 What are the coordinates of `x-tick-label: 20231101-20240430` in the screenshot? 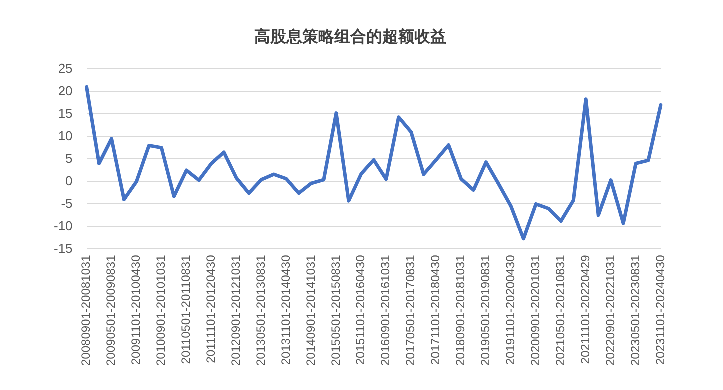 It's located at (660, 310).